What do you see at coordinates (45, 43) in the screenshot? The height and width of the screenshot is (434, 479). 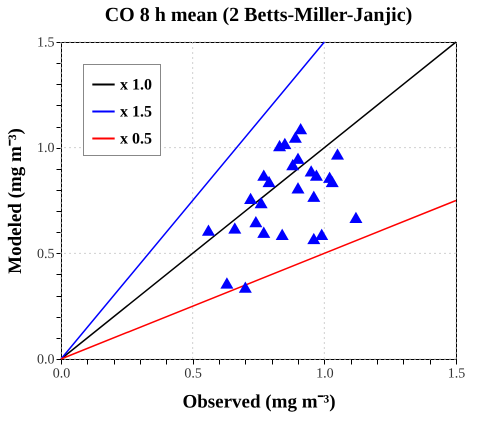 I see `y-tick-label: 1.5` at bounding box center [45, 43].